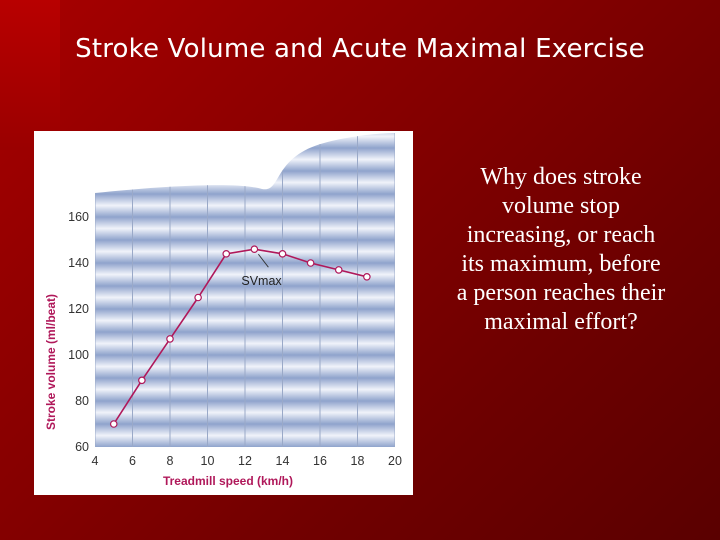 Image resolution: width=720 pixels, height=540 pixels. I want to click on y-tick-label: 140, so click(78, 263).